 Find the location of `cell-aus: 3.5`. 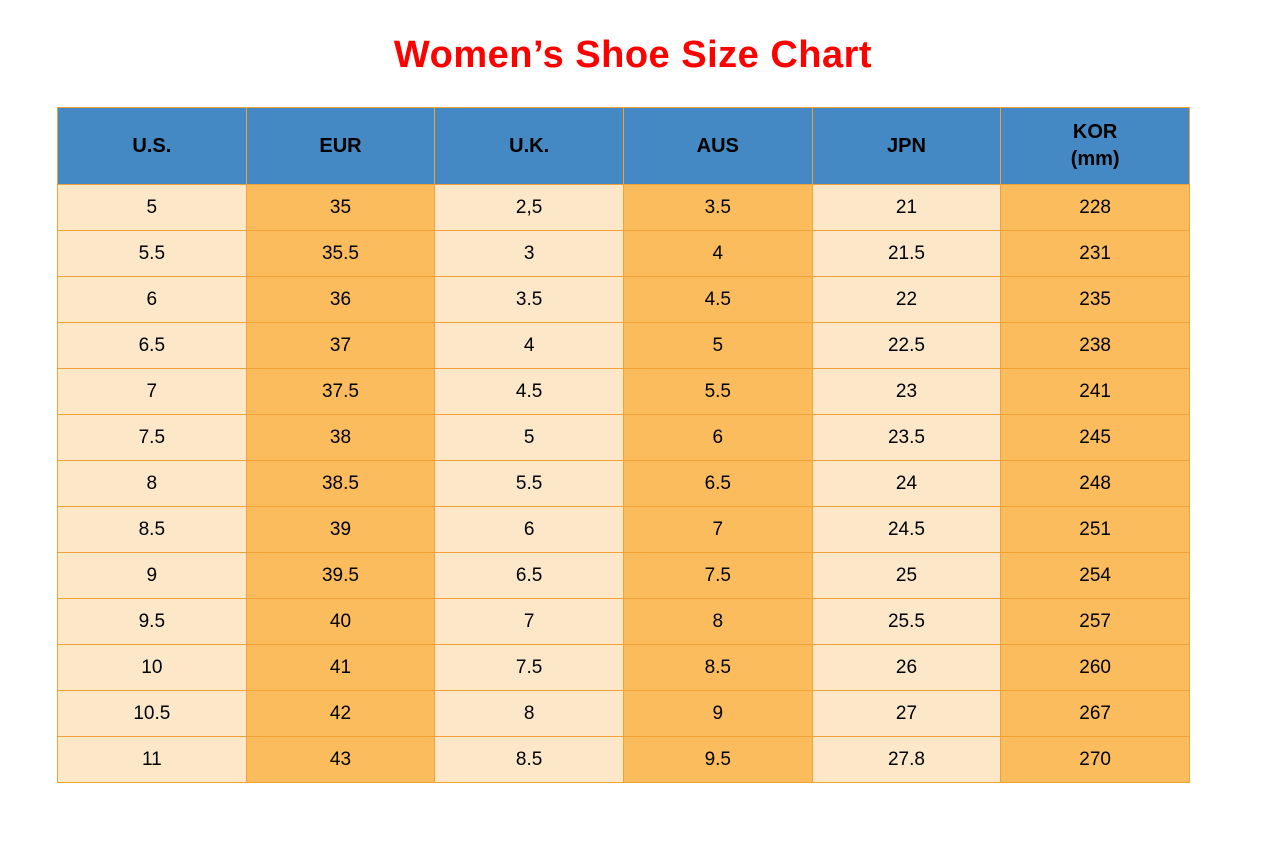

cell-aus: 3.5 is located at coordinates (717, 207).